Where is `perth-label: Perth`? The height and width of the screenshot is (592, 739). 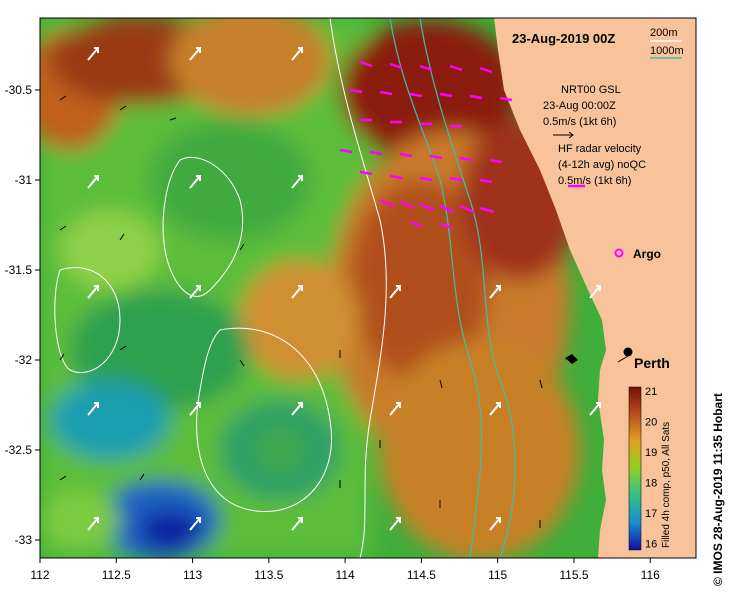 perth-label: Perth is located at coordinates (652, 363).